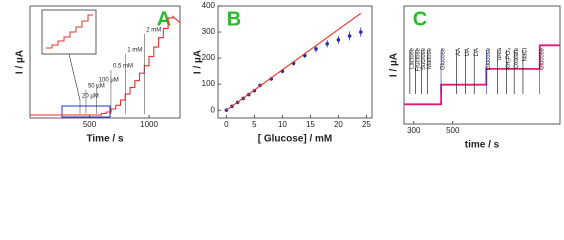 The image size is (564, 240). What do you see at coordinates (74, 77) in the screenshot?
I see `inset-pointer` at bounding box center [74, 77].